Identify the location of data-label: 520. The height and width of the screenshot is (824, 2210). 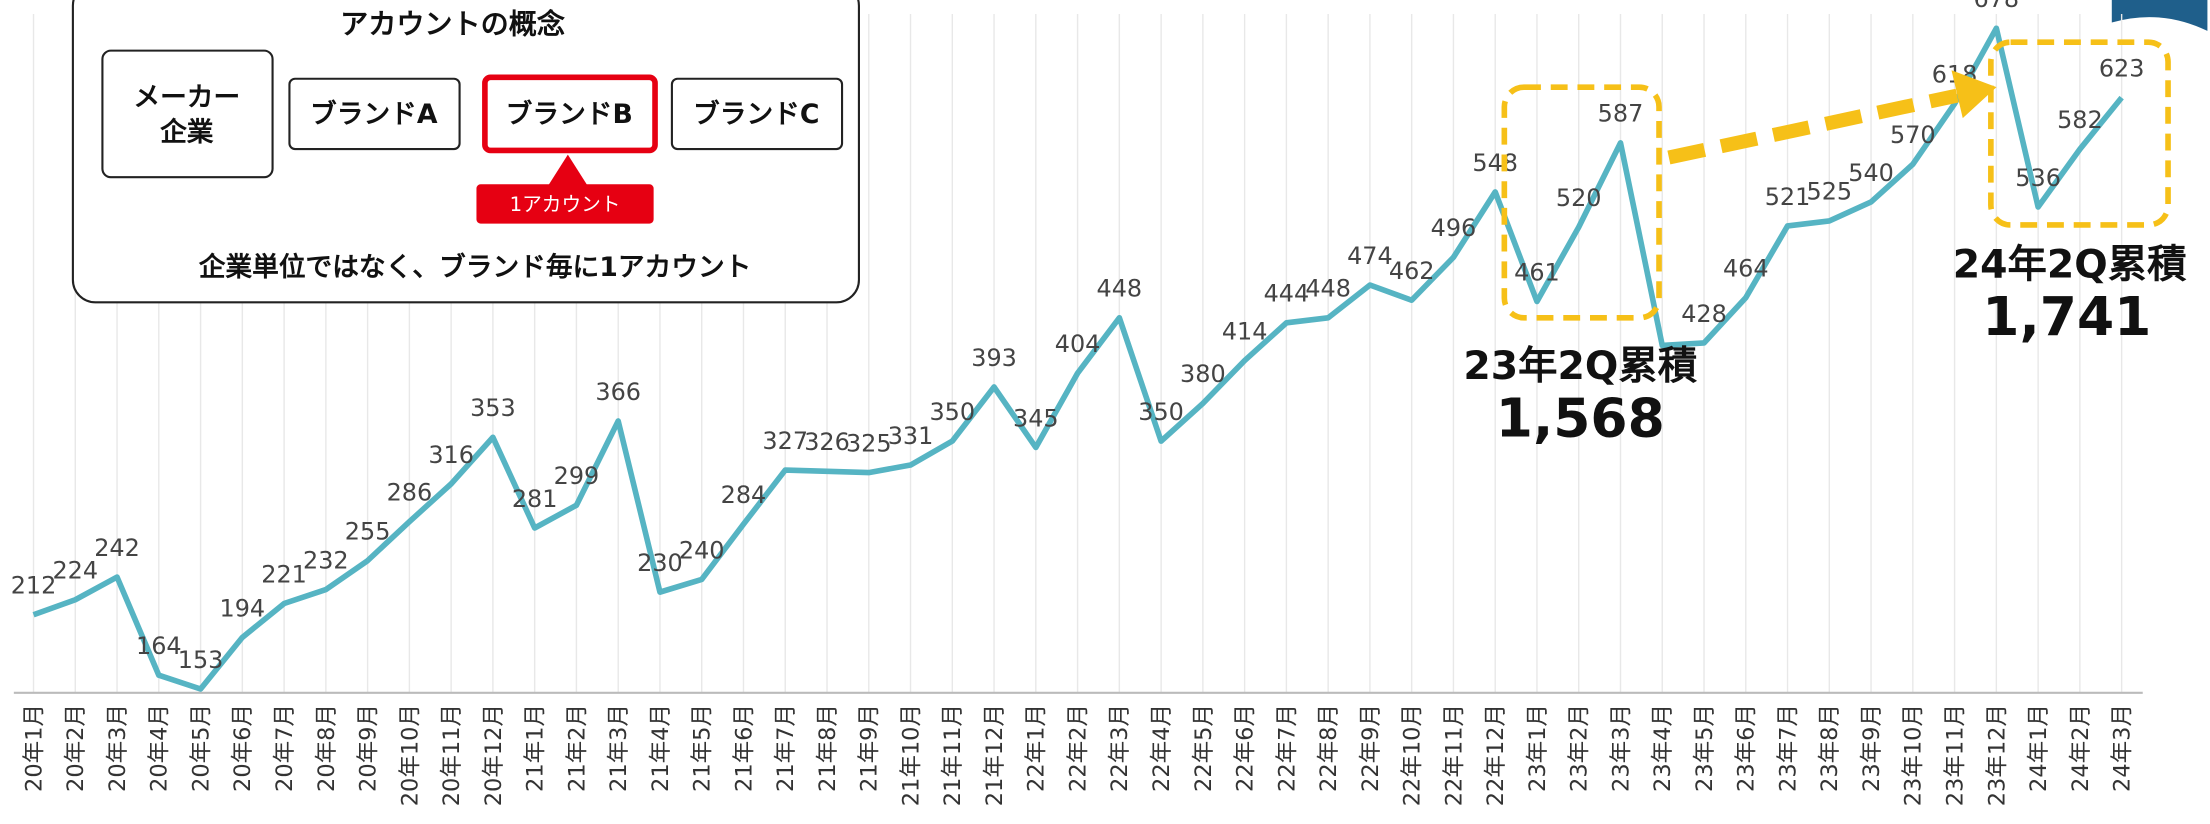
(1579, 198).